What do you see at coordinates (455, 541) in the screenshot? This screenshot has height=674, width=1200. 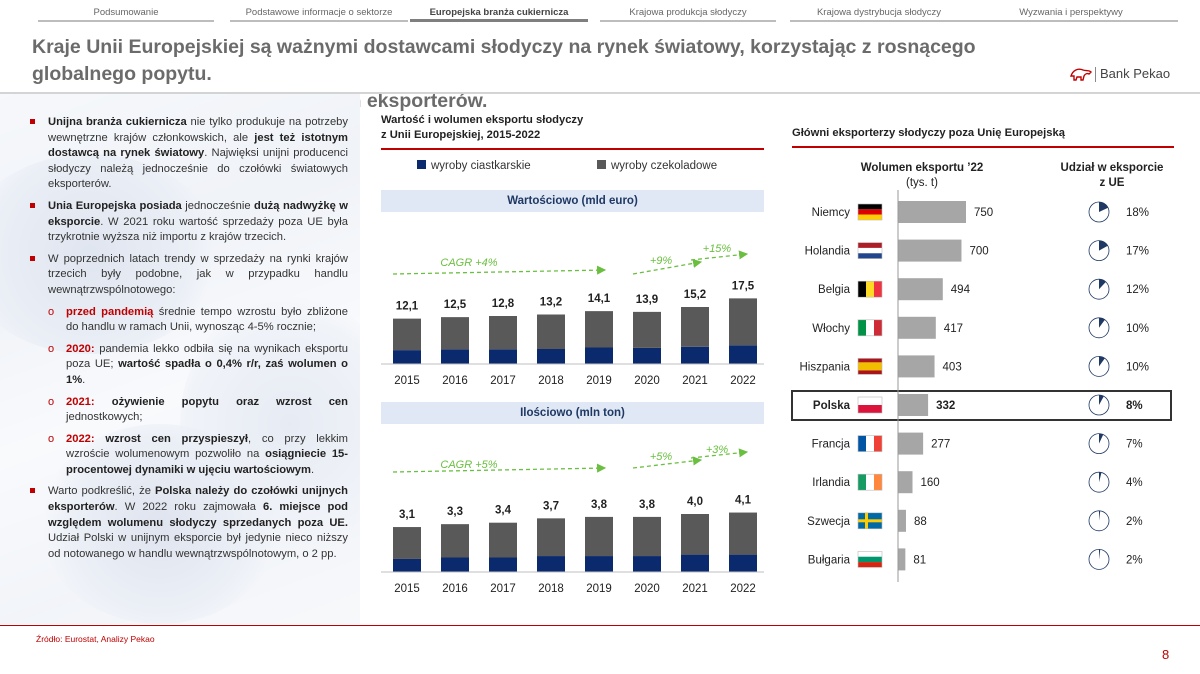 I see `bar-chocolate-2016` at bounding box center [455, 541].